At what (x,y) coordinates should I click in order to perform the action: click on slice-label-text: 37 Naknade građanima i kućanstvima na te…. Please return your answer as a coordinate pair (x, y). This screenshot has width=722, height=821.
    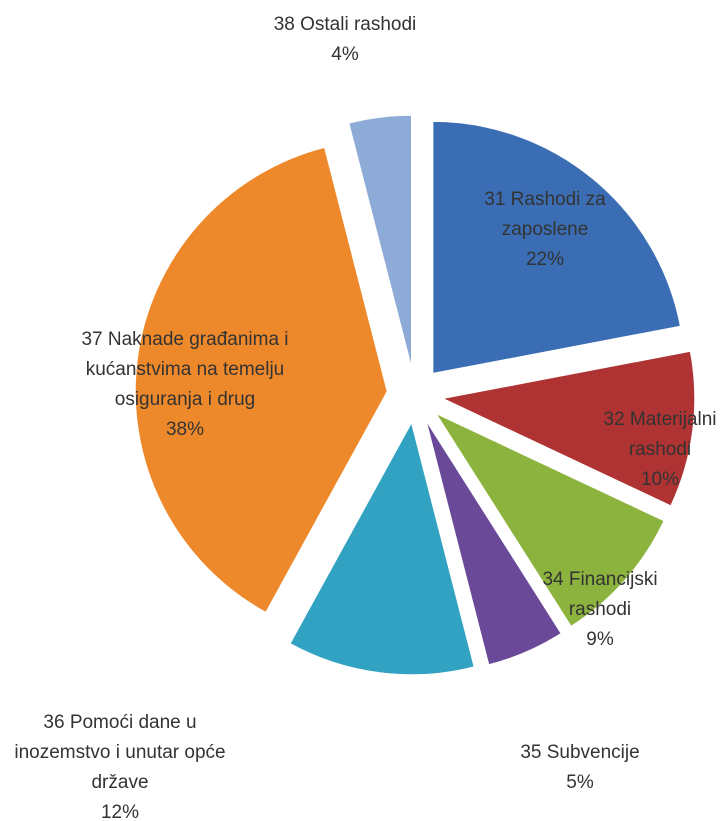
    Looking at the image, I should click on (185, 385).